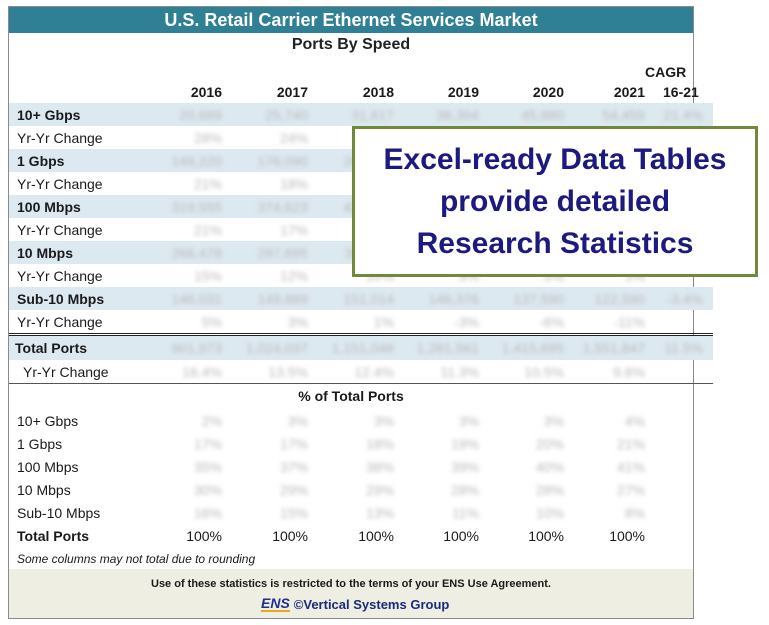 This screenshot has height=625, width=769. What do you see at coordinates (666, 72) in the screenshot?
I see `cagr-header-line1: CAGR` at bounding box center [666, 72].